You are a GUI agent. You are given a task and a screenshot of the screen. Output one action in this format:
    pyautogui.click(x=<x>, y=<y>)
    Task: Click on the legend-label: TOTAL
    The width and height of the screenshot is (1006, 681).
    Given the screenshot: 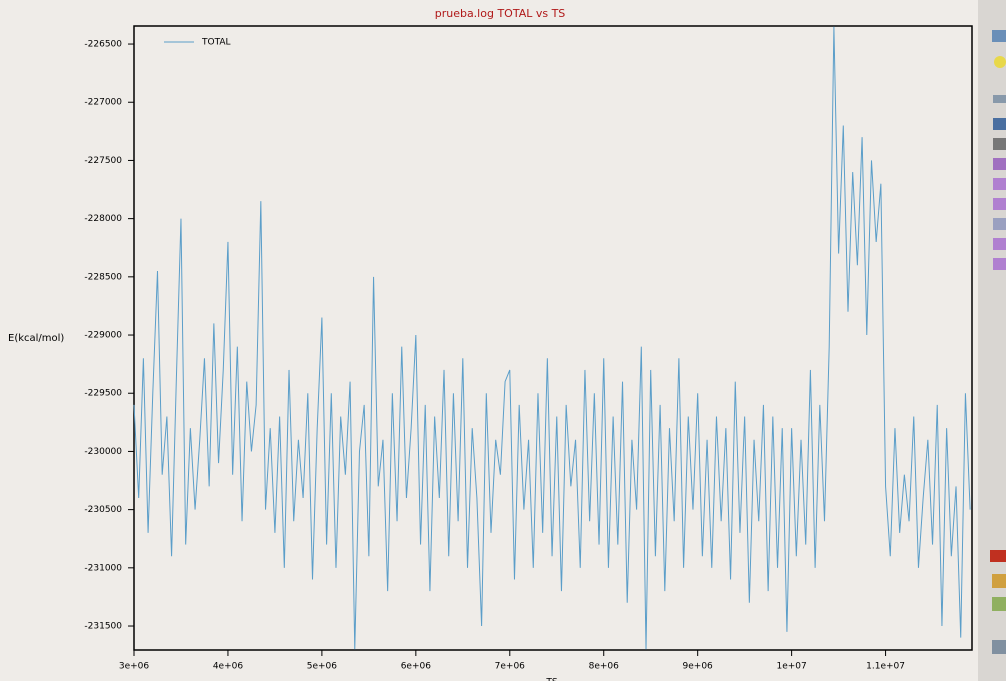 What is the action you would take?
    pyautogui.click(x=216, y=43)
    